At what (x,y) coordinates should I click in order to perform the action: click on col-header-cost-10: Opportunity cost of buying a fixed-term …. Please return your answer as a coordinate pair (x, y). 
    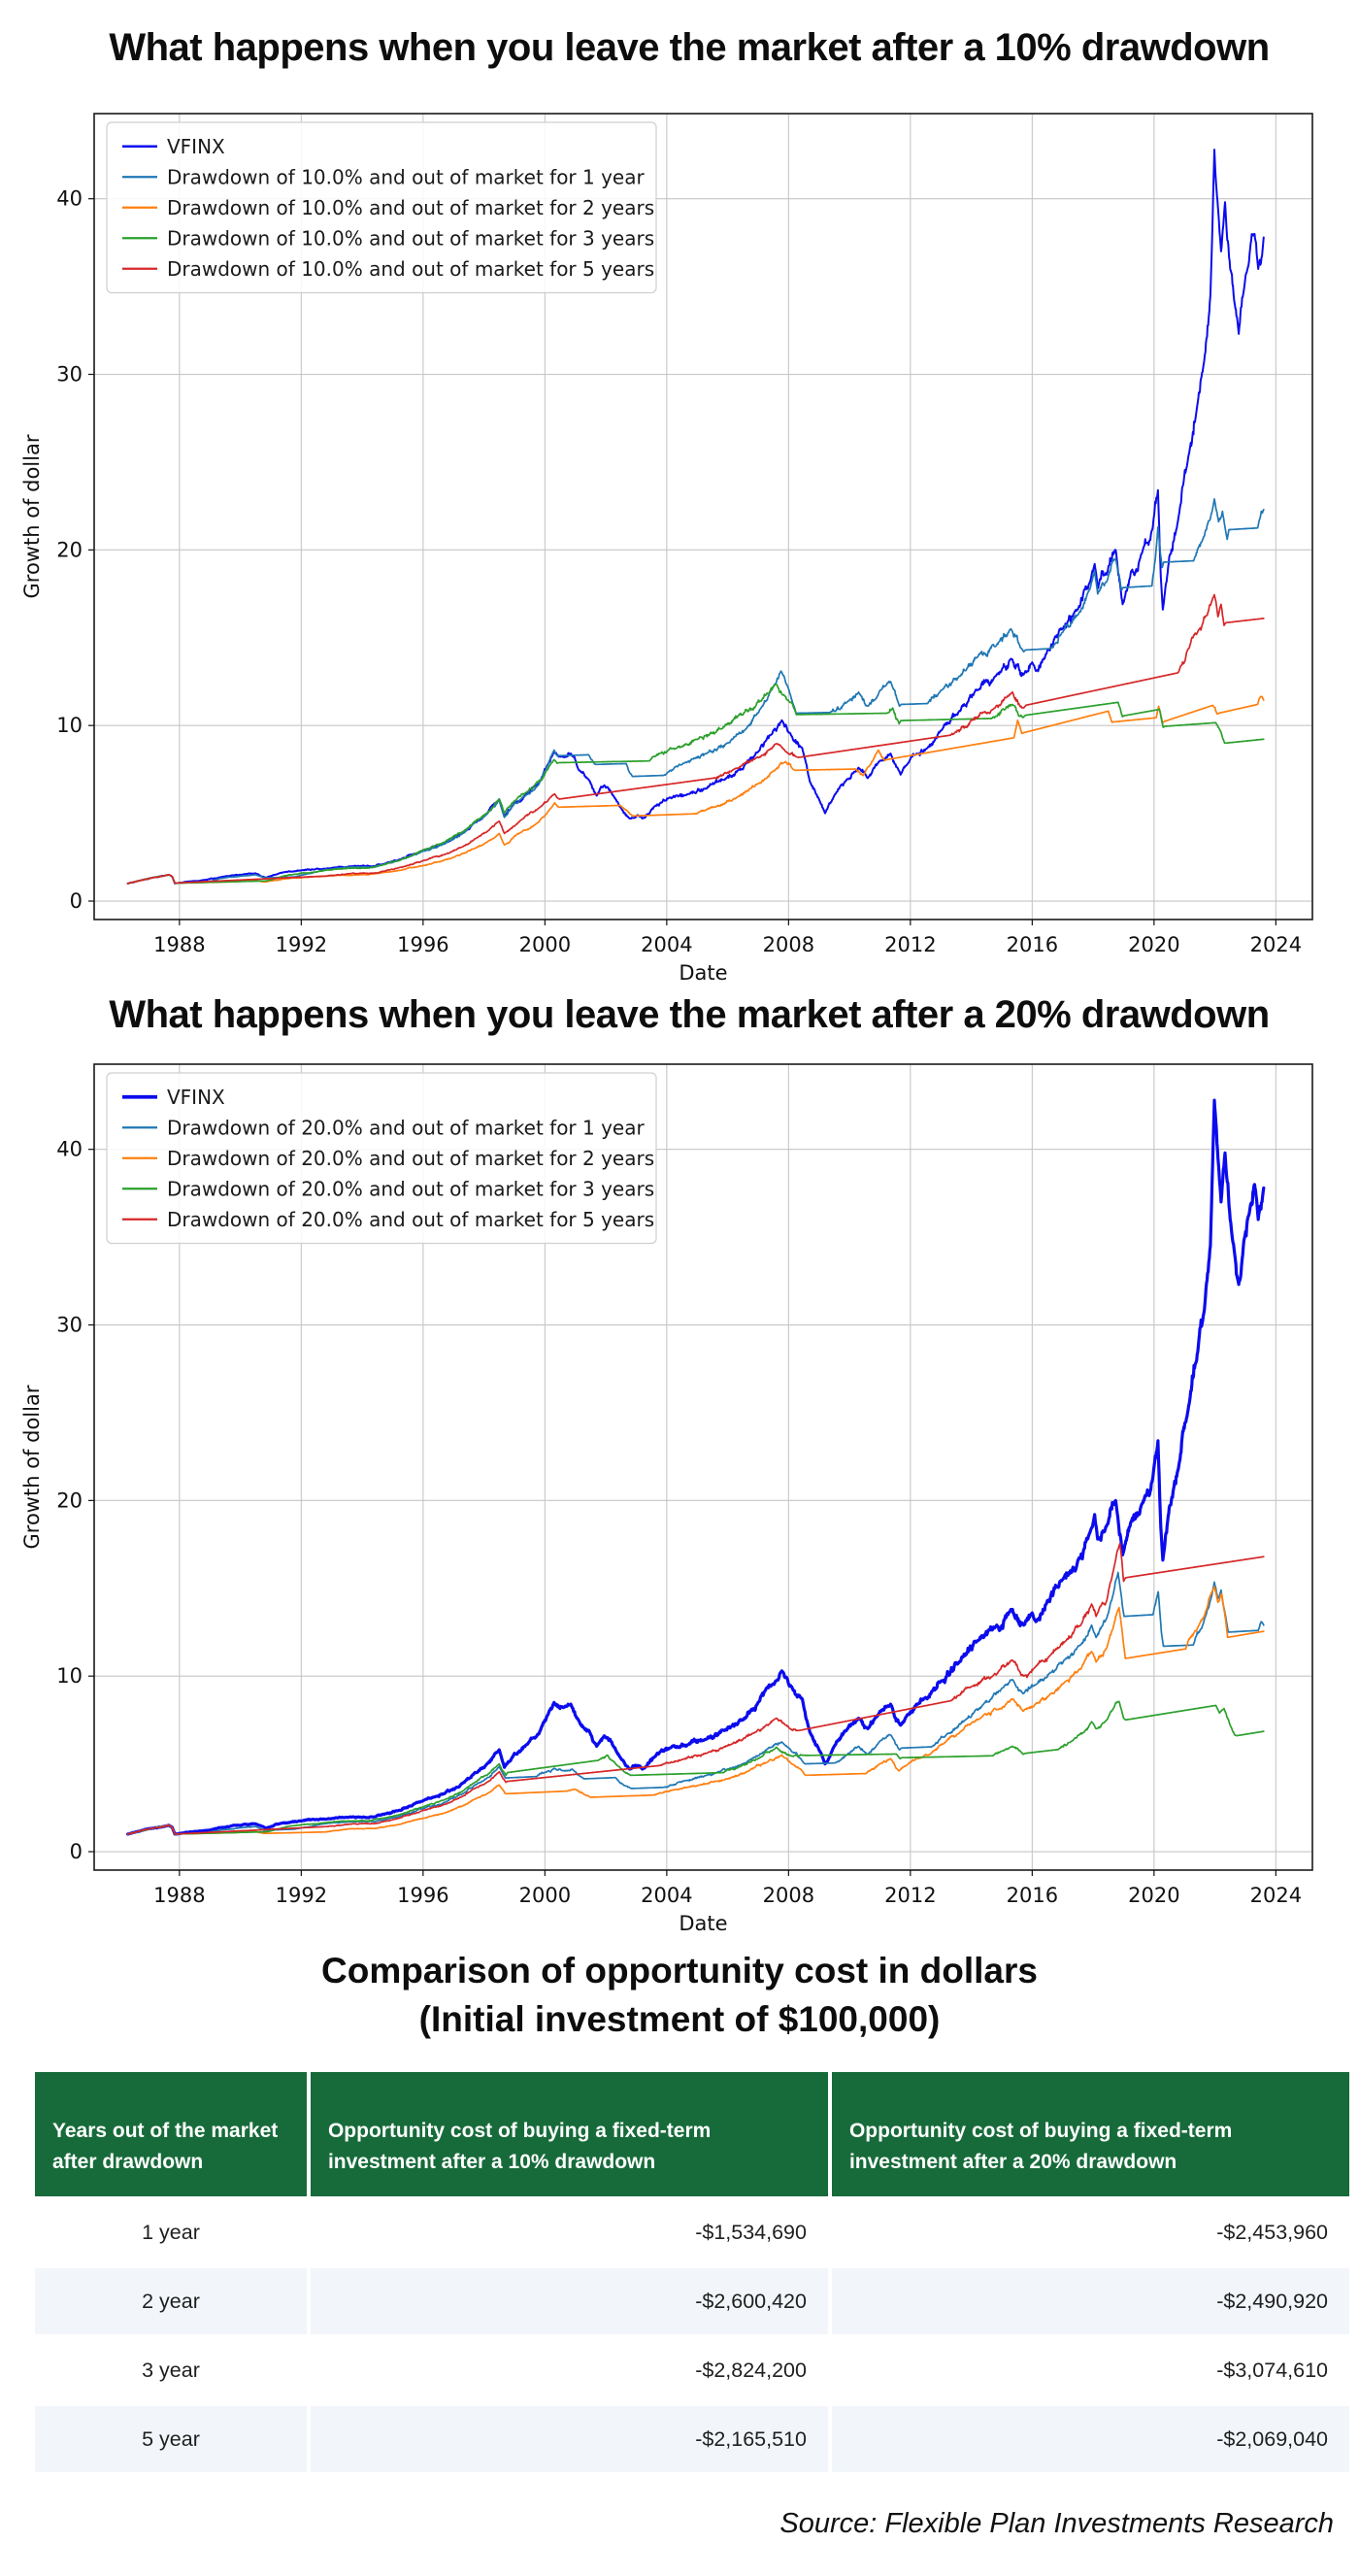
    Looking at the image, I should click on (569, 2134).